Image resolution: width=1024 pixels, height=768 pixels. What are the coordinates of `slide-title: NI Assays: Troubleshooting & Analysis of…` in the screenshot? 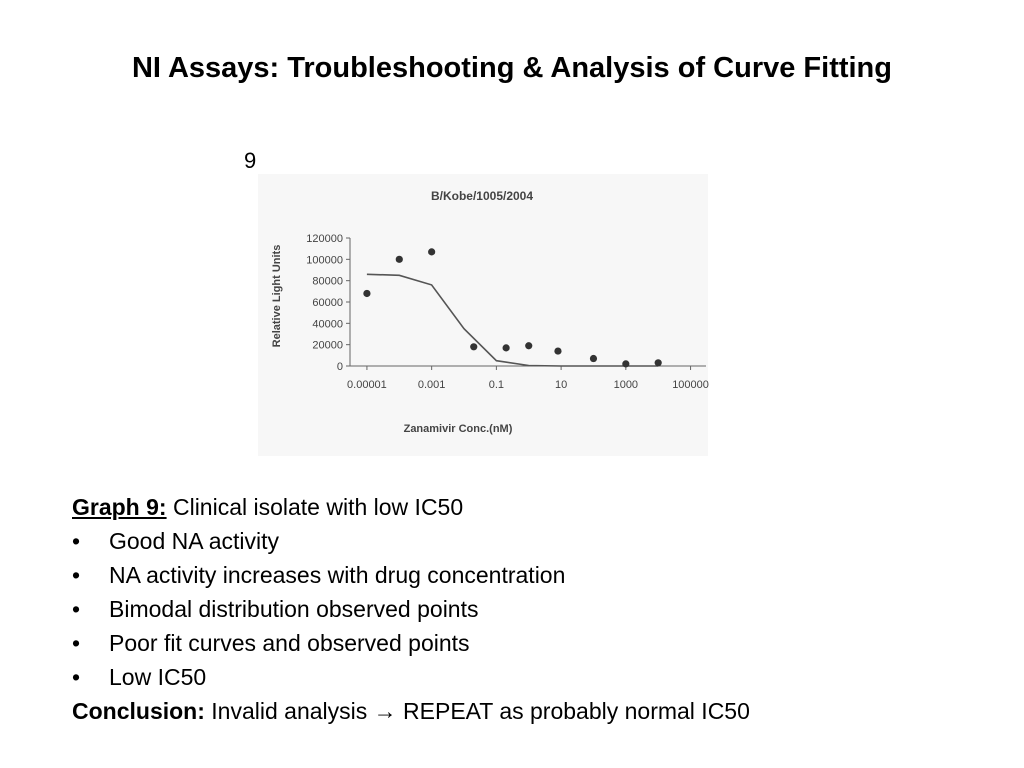 It's located at (511, 68).